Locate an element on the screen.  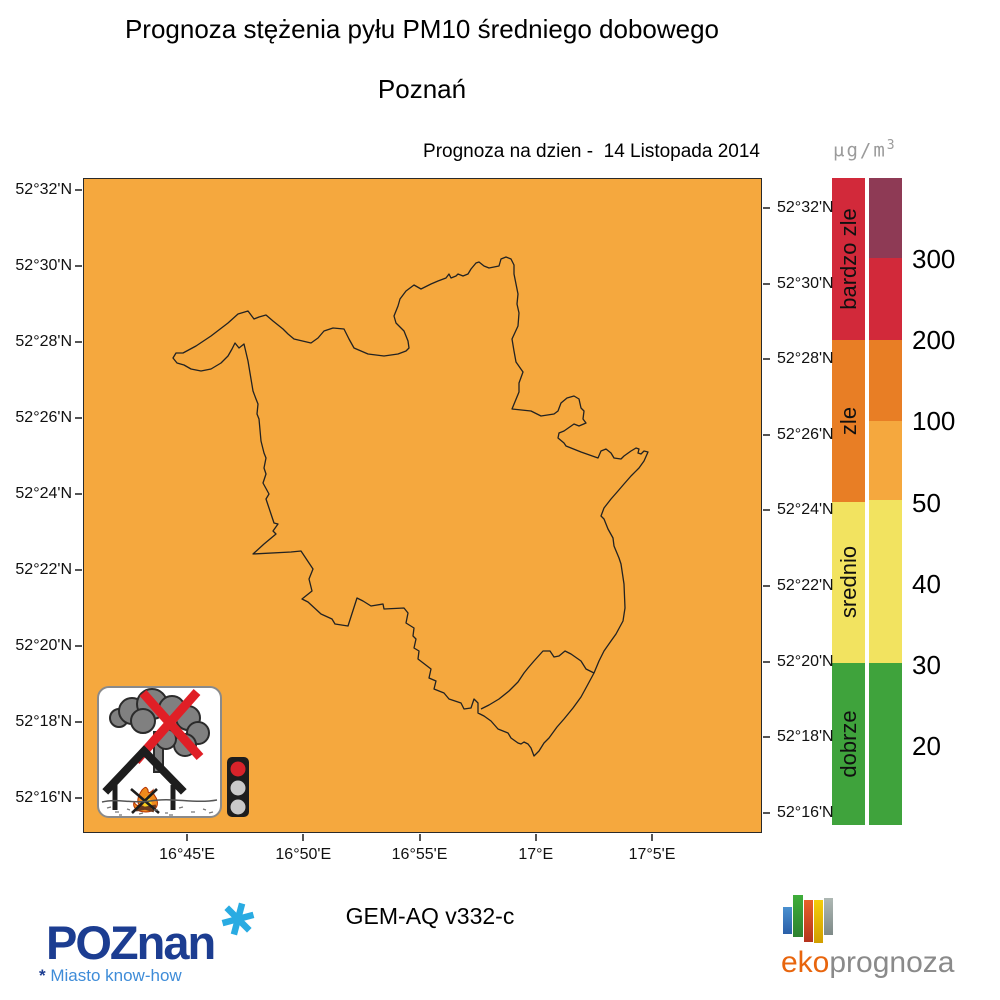
traffic-light-bottom-off is located at coordinates (238, 807).